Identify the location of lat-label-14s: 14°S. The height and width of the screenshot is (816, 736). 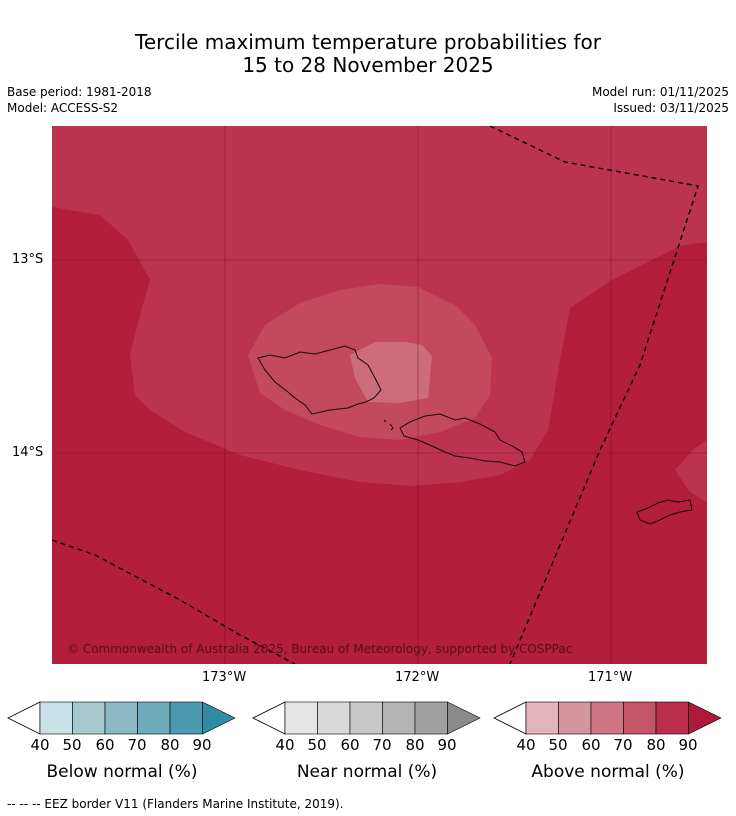
(28, 452).